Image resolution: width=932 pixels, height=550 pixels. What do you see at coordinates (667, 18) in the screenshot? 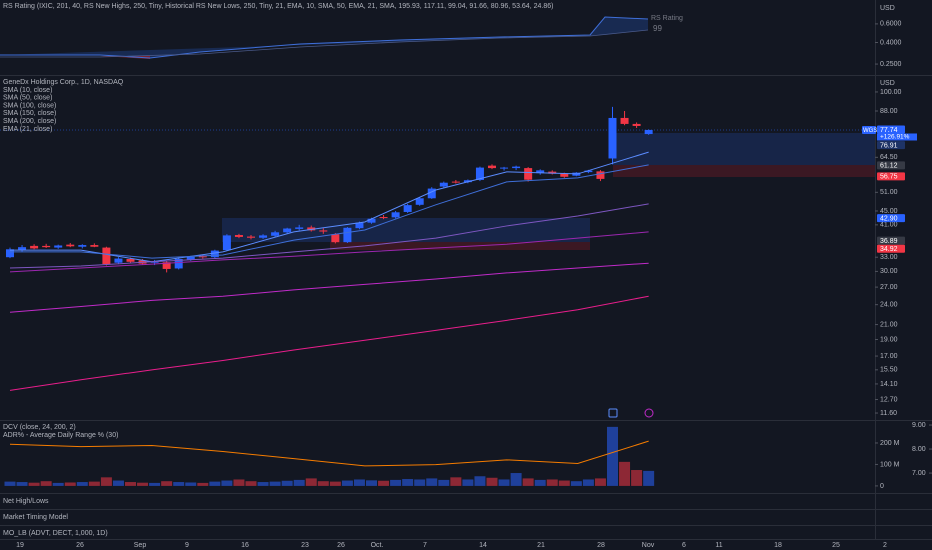
I see `rs-rating-label: RS Rating` at bounding box center [667, 18].